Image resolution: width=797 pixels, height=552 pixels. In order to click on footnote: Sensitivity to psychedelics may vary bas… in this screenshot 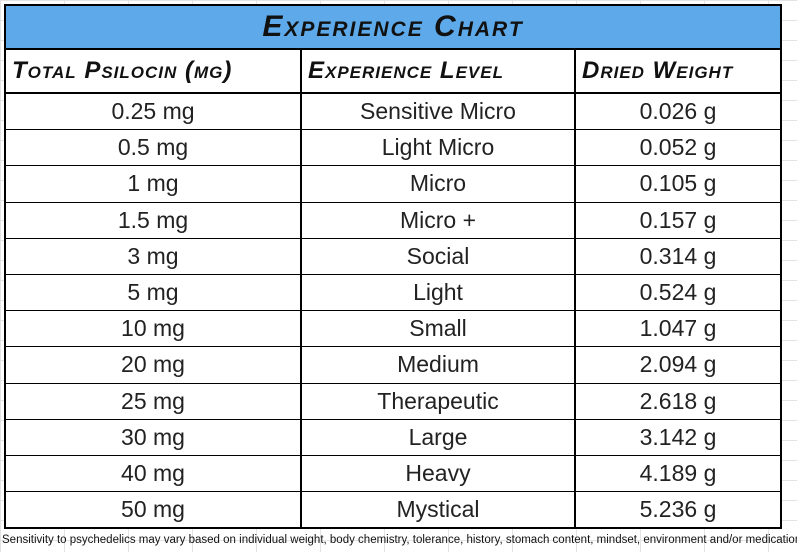, I will do `click(399, 540)`.